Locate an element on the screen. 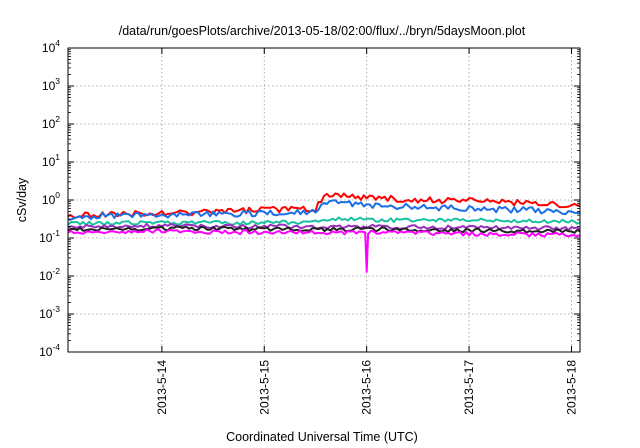 The height and width of the screenshot is (448, 640). y-axis-label: cSv/day is located at coordinates (22, 199).